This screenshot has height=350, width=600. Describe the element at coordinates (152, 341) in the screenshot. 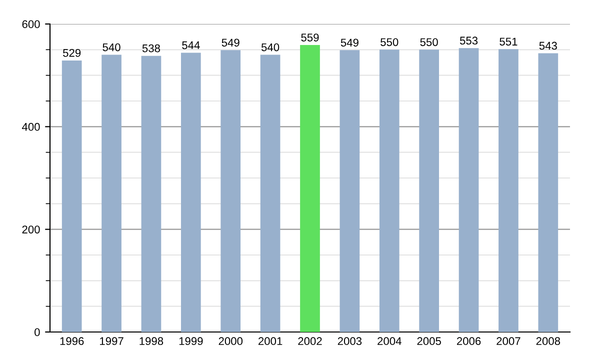

I see `x-tick-label: 1998` at that location.